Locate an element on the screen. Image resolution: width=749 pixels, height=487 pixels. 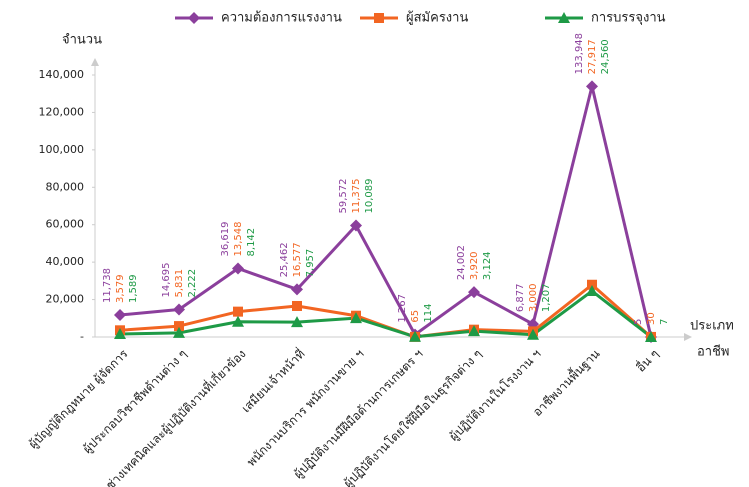
series-line is located at coordinates (385, 314).